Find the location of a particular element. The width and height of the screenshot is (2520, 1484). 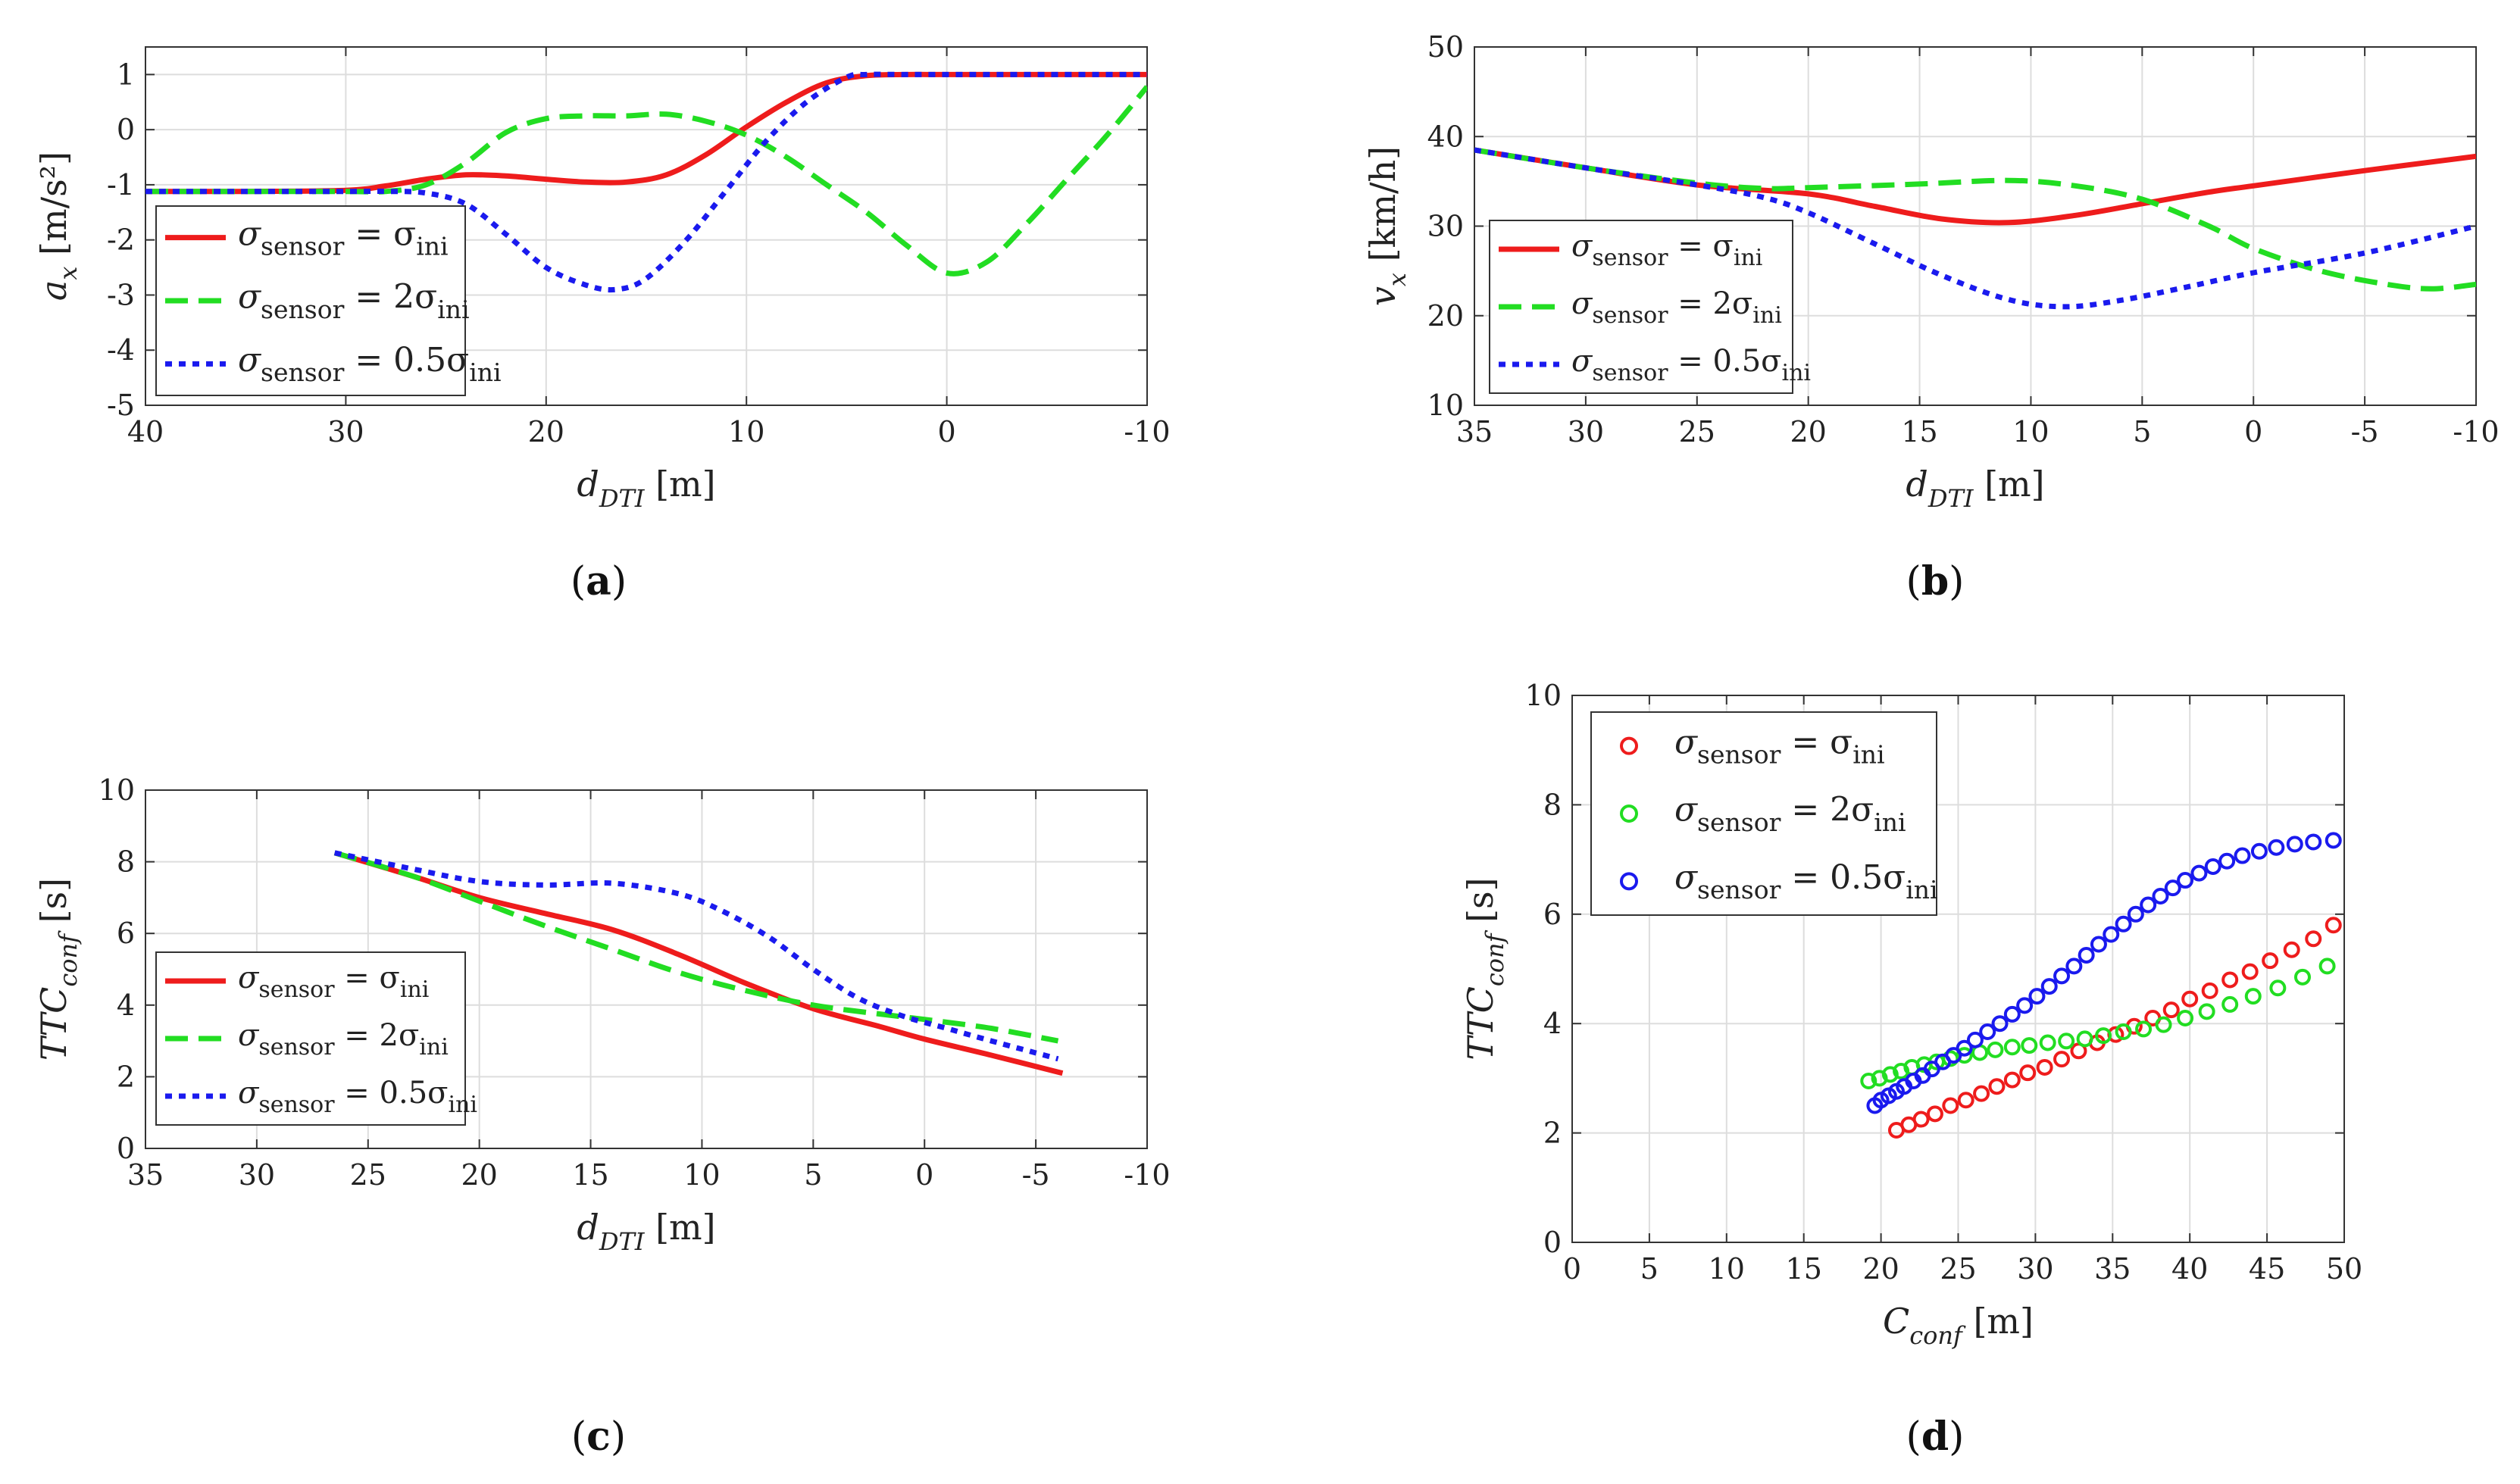

panel-label: (c) is located at coordinates (598, 1437).